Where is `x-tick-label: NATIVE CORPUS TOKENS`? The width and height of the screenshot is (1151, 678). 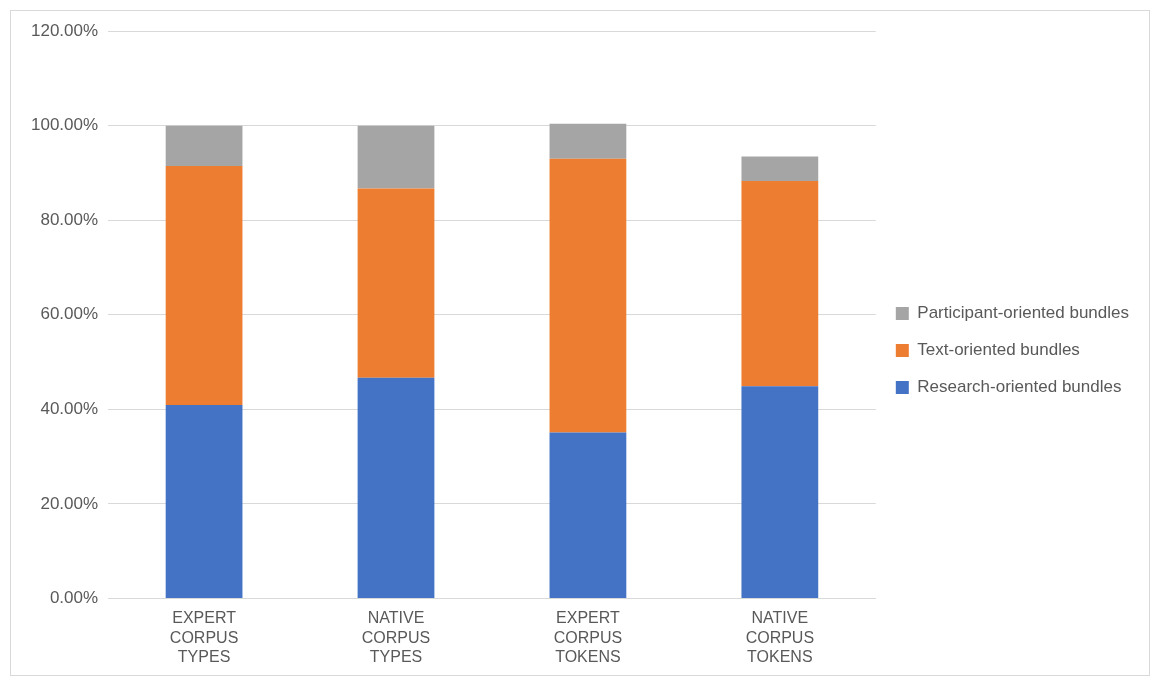
x-tick-label: NATIVE CORPUS TOKENS is located at coordinates (780, 637).